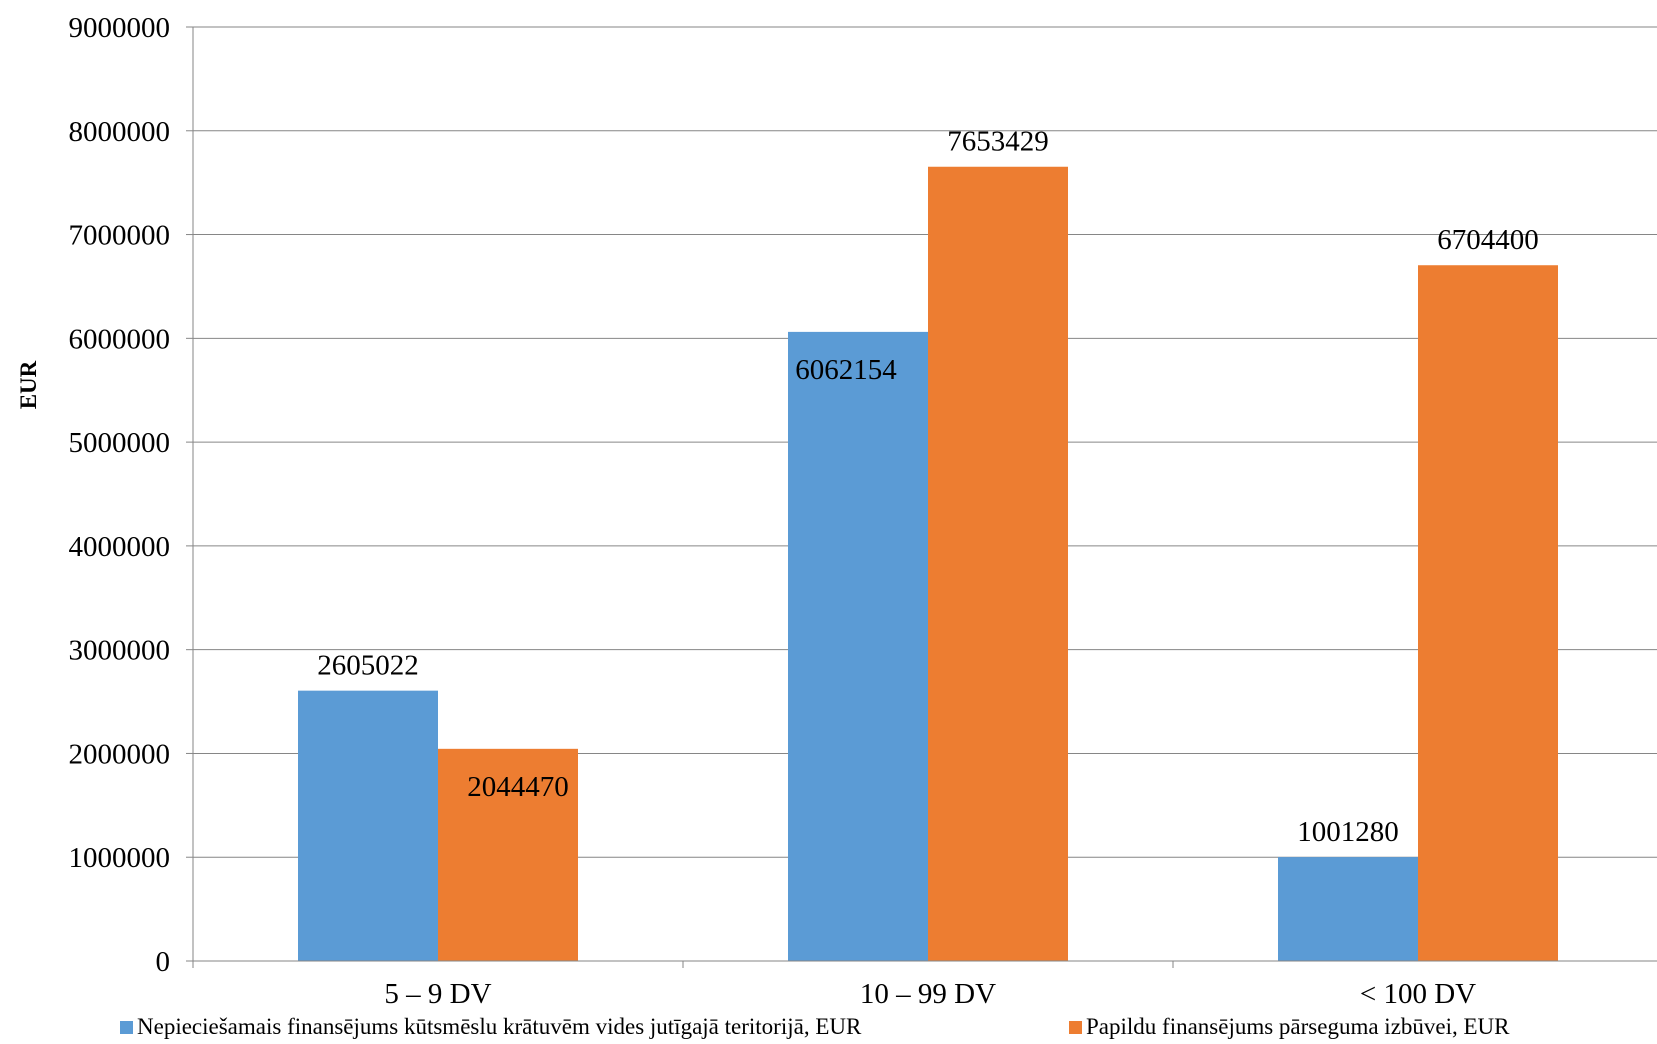  I want to click on data-label: 1001280, so click(1348, 832).